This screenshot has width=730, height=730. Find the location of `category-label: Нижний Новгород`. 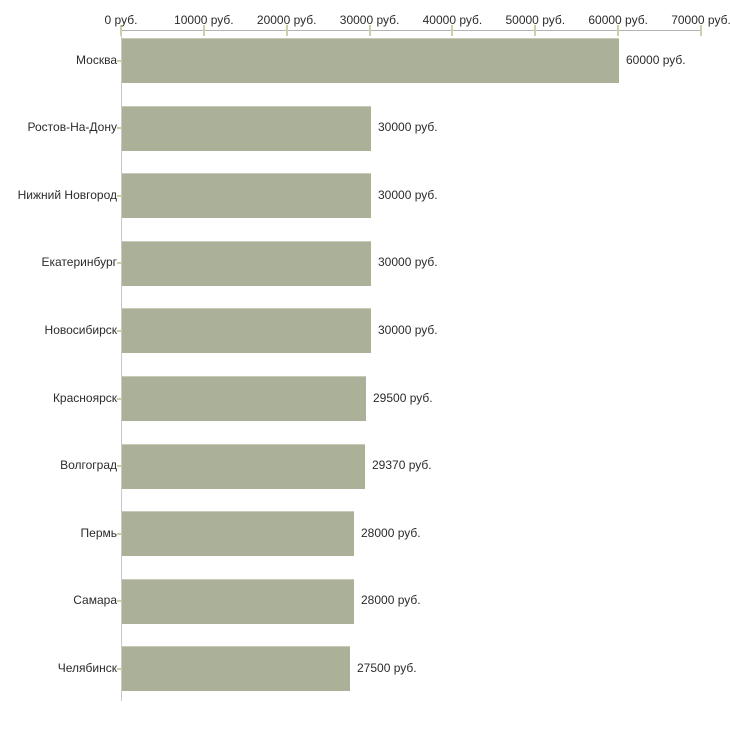

category-label: Нижний Новгород is located at coordinates (67, 194).